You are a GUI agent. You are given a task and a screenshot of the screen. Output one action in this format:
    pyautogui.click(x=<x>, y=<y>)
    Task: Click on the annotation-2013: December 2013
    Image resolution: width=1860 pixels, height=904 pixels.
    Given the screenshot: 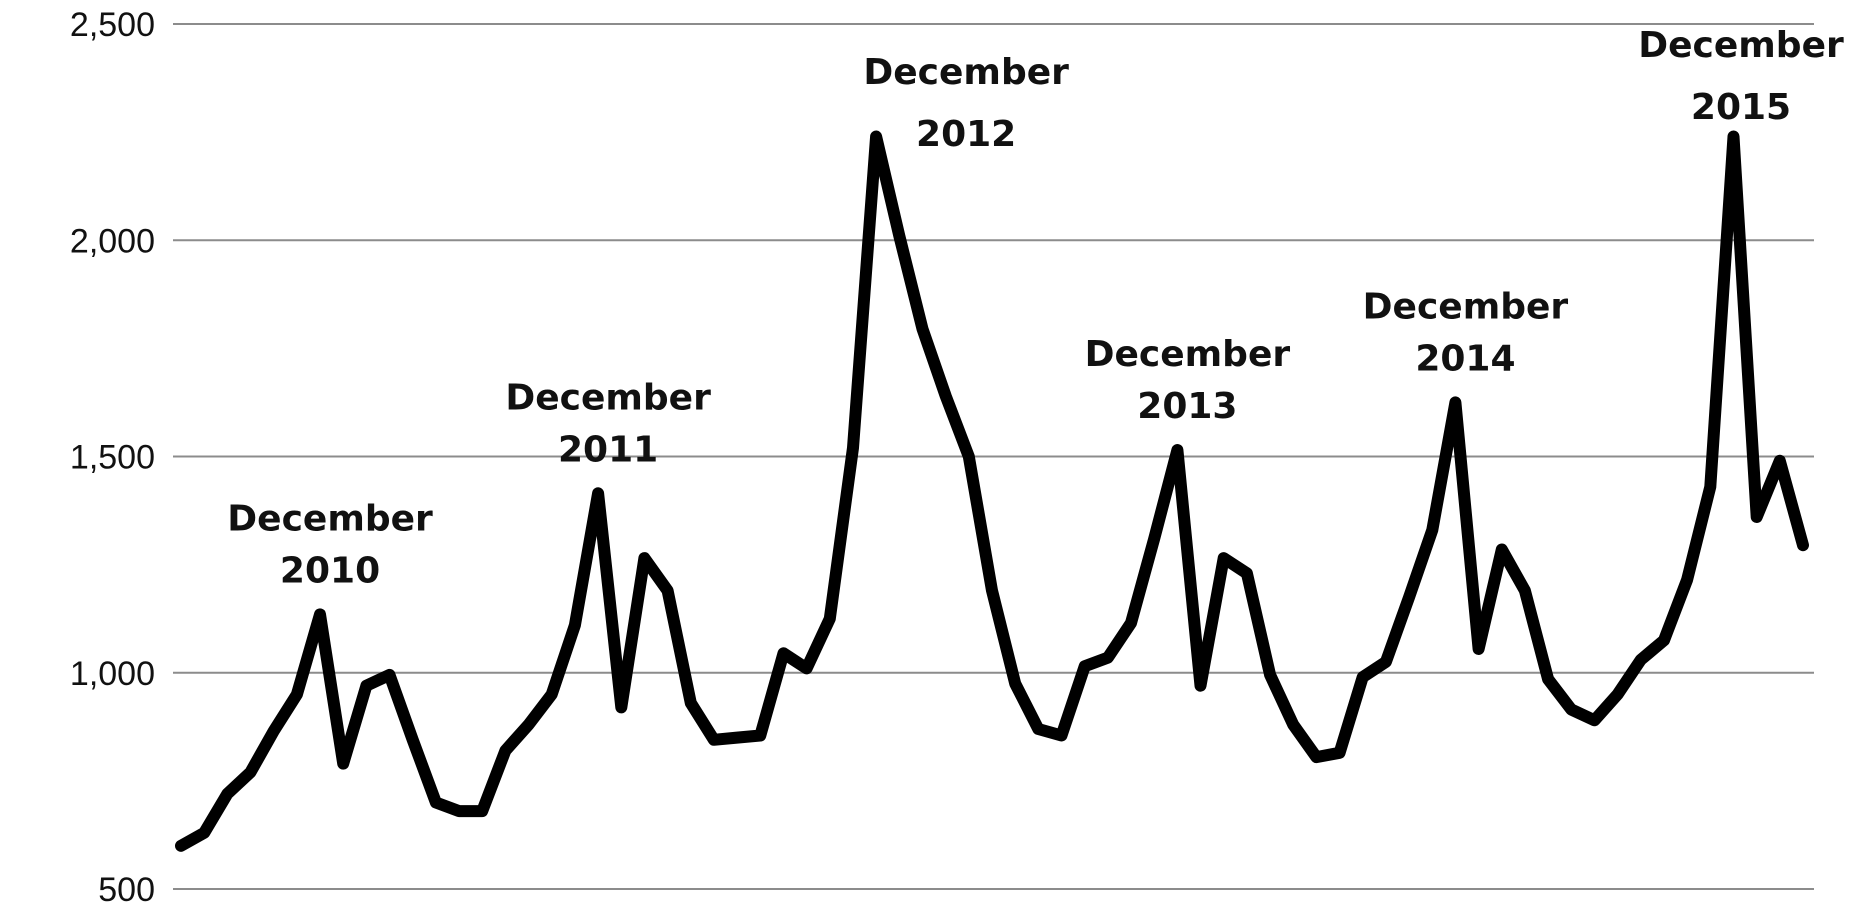 What is the action you would take?
    pyautogui.click(x=1188, y=380)
    